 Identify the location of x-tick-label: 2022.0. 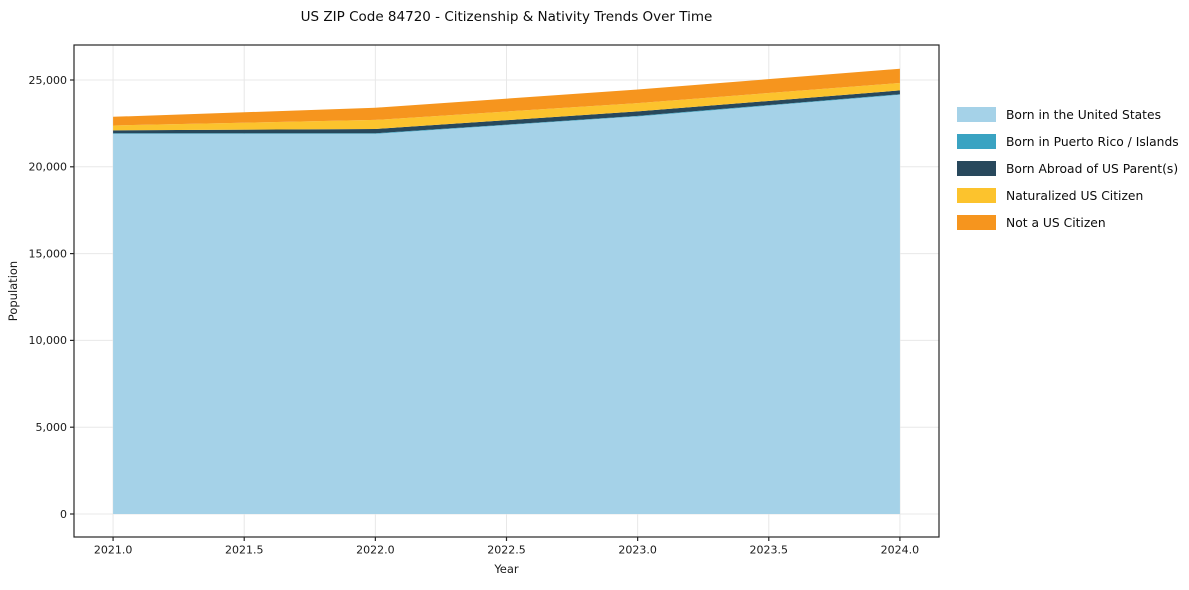
(375, 550).